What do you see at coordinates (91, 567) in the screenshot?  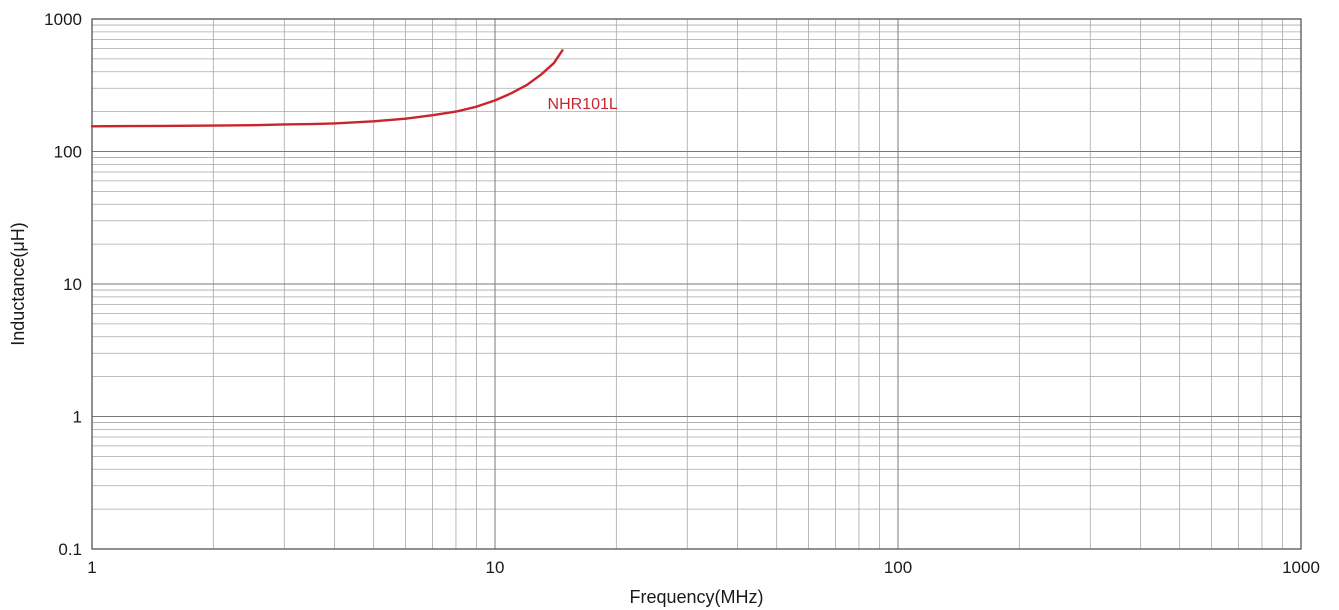 I see `x-tick-label: 1` at bounding box center [91, 567].